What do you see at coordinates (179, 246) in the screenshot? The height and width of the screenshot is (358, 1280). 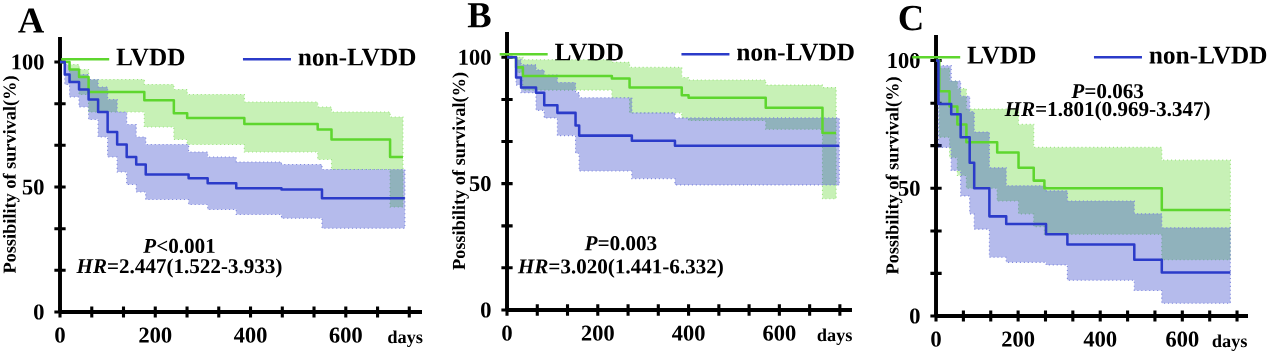 I see `annotation: P<0.001` at bounding box center [179, 246].